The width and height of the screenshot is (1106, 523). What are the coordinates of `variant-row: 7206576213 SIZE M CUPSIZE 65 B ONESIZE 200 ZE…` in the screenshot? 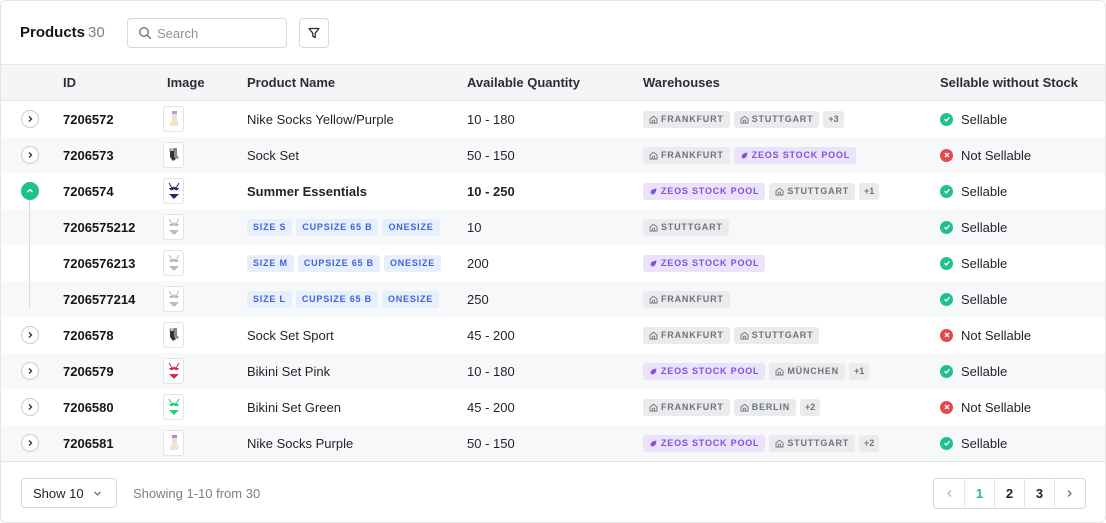 It's located at (553, 263).